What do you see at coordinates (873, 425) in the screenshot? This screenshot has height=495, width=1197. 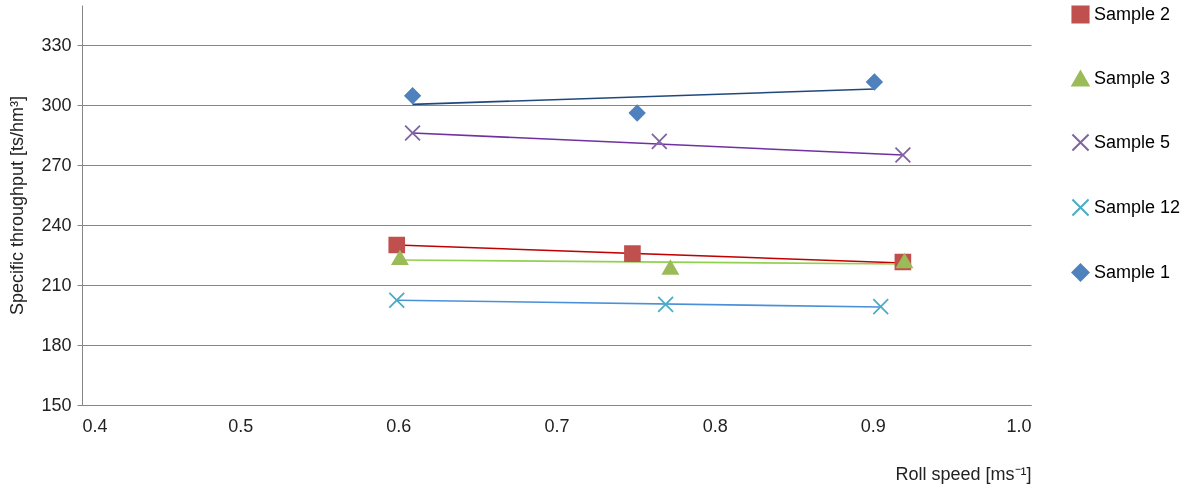 I see `x-tick-label: 0.9` at bounding box center [873, 425].